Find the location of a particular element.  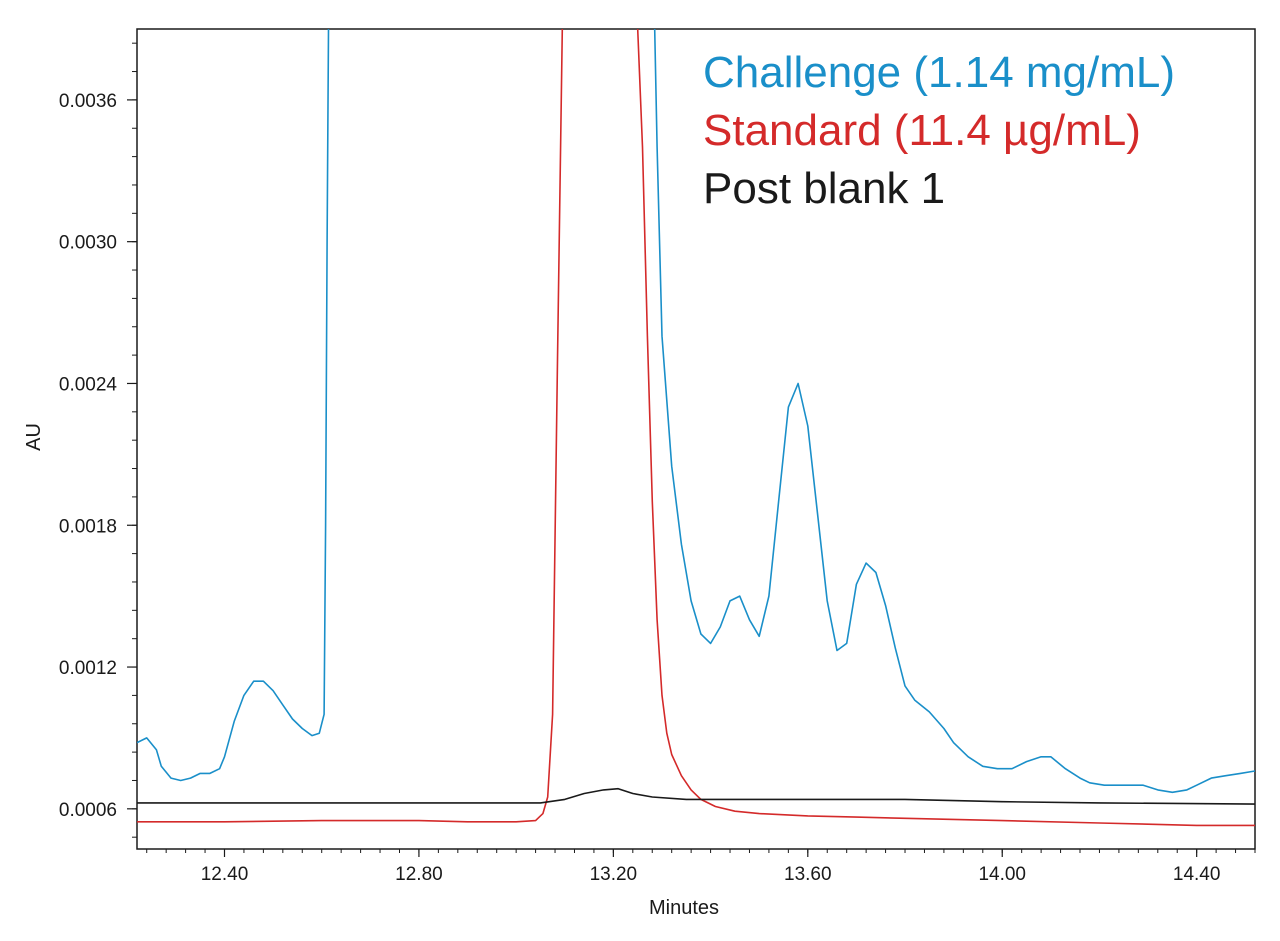

legend-entry-1: Challenge (1.14 mg/mL) is located at coordinates (939, 72).